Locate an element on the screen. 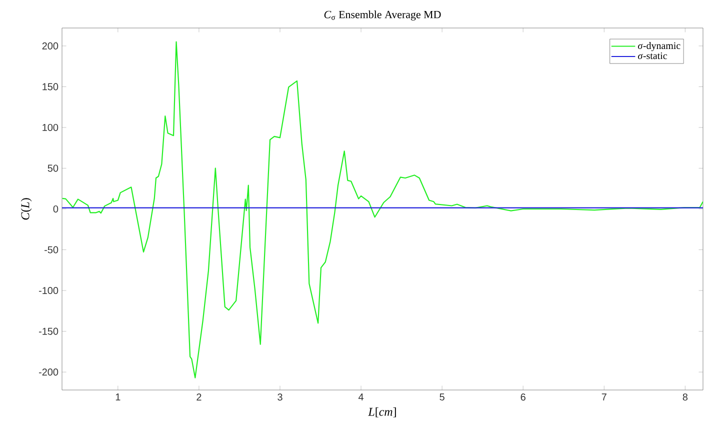 The width and height of the screenshot is (705, 421). x-tick-label: 6 is located at coordinates (523, 397).